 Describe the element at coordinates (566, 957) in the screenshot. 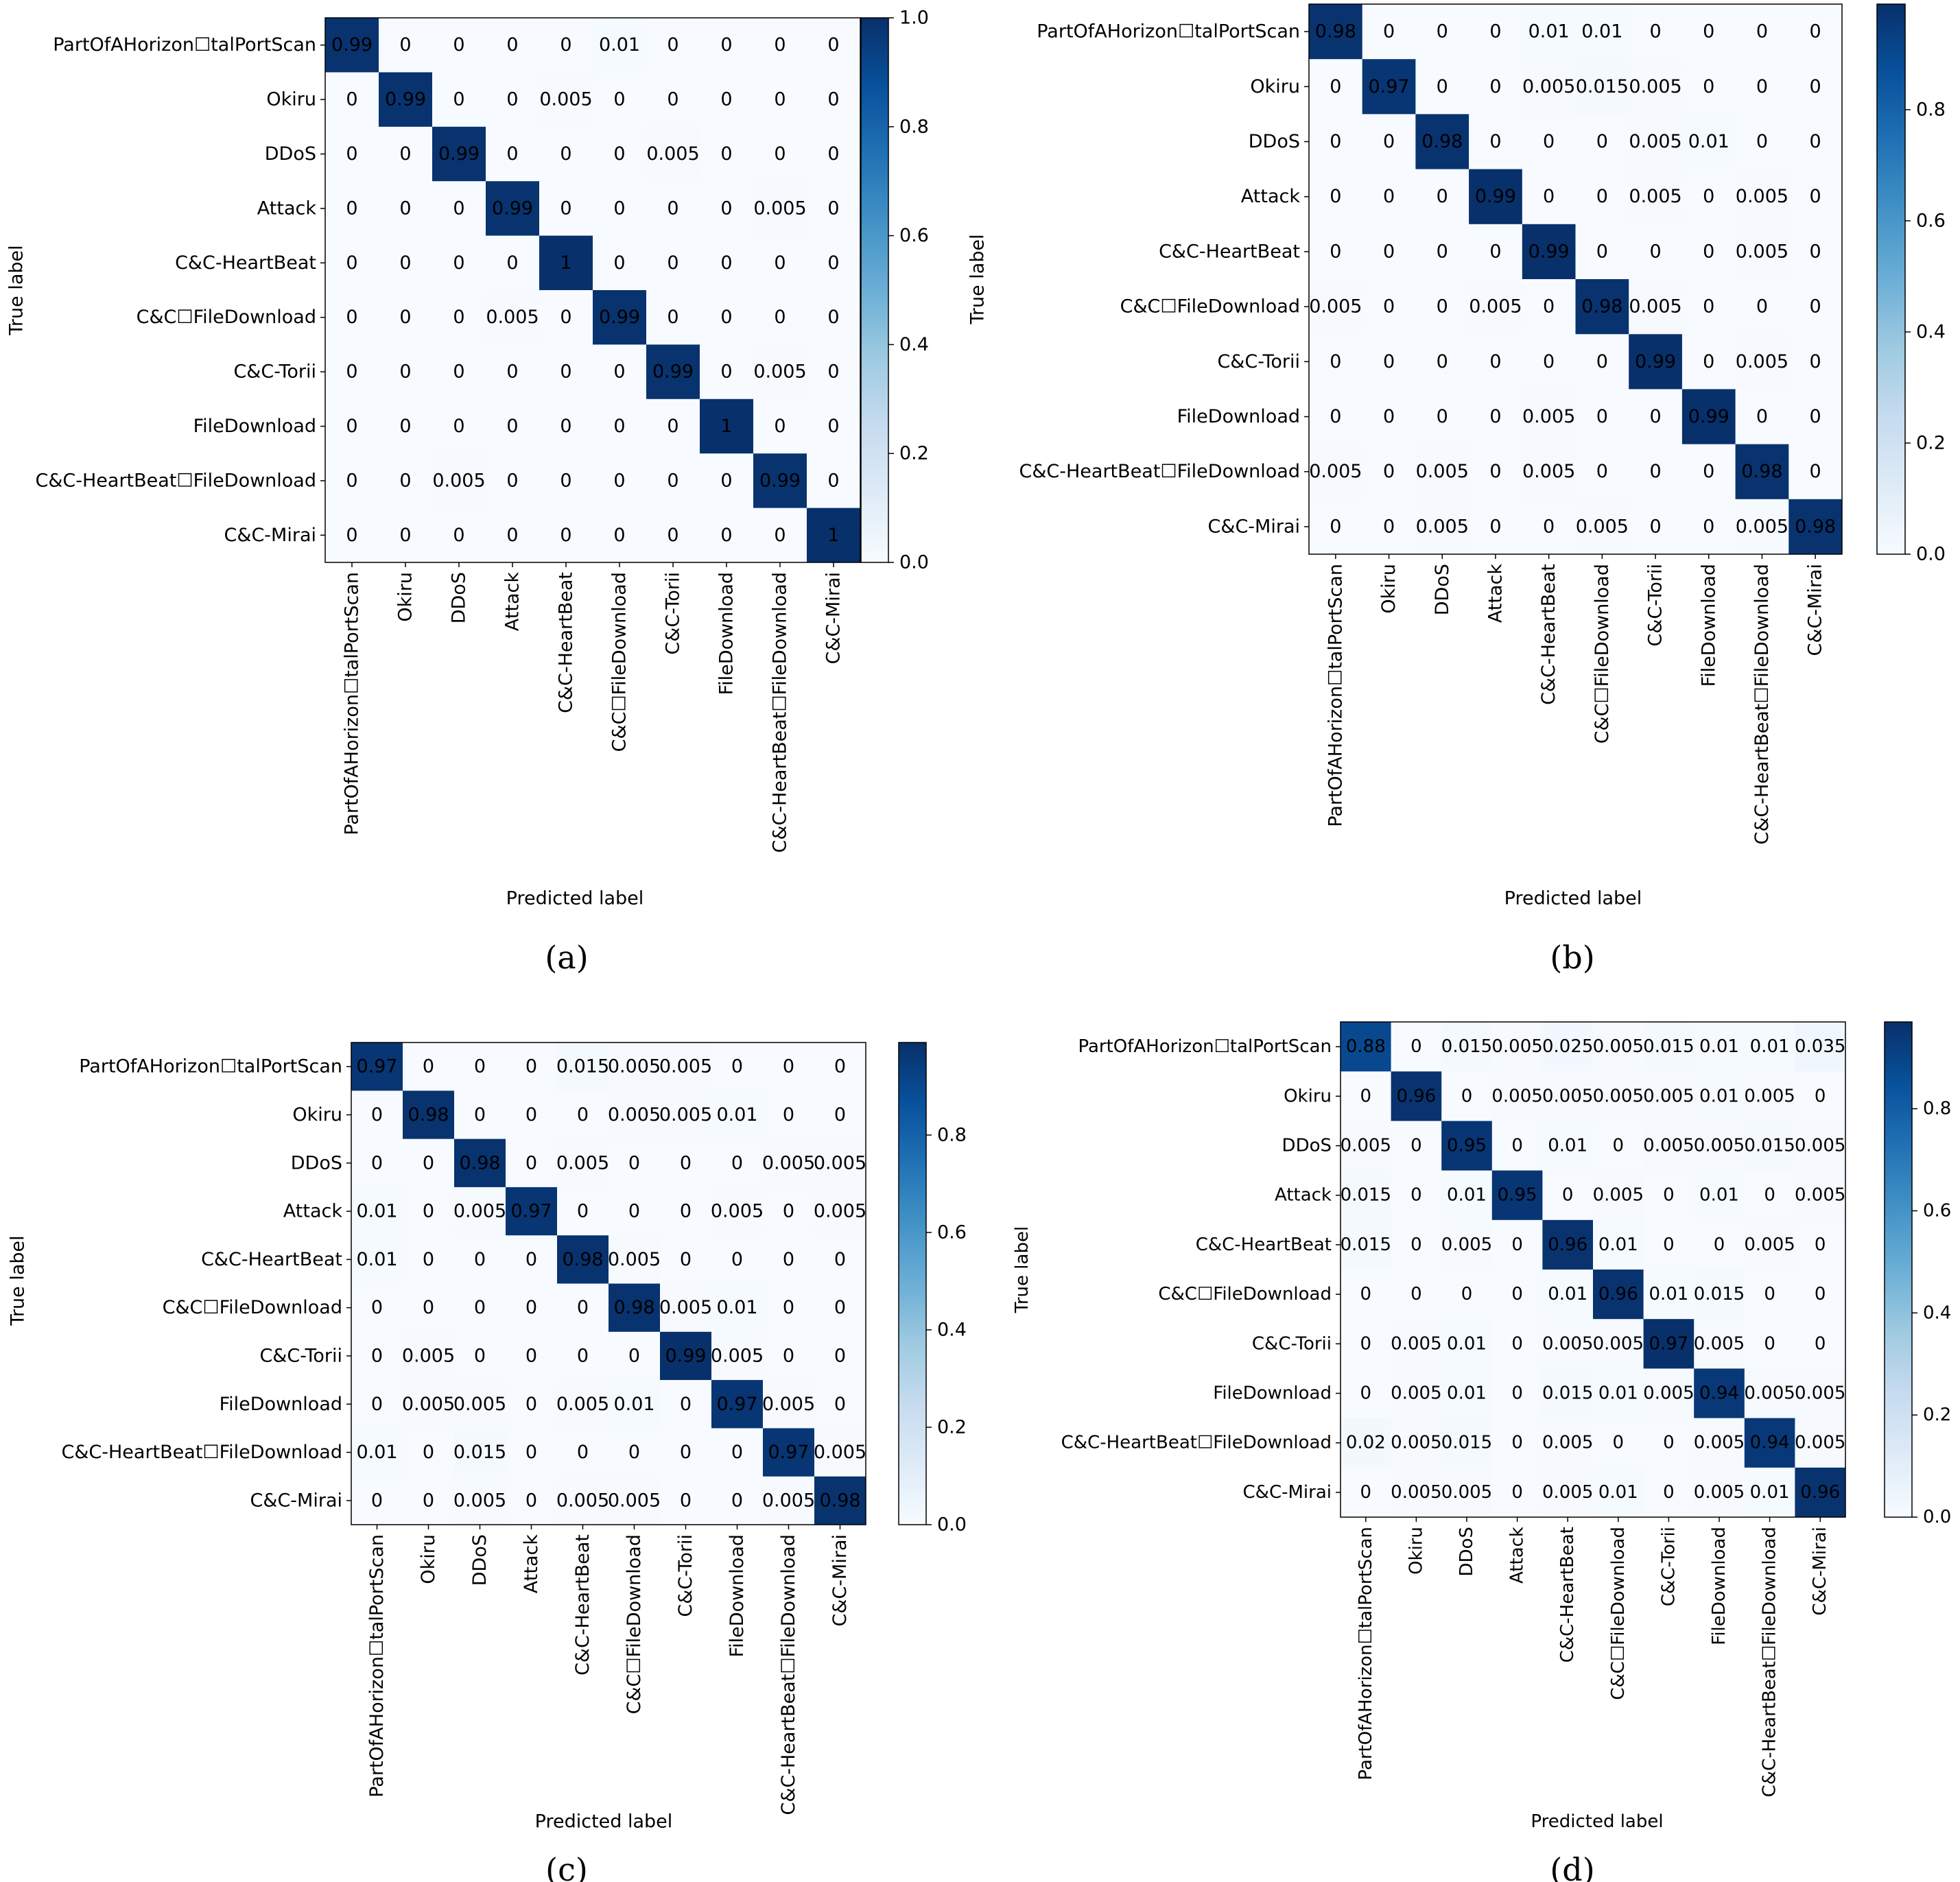

I see `subfigure-caption: (a)` at that location.